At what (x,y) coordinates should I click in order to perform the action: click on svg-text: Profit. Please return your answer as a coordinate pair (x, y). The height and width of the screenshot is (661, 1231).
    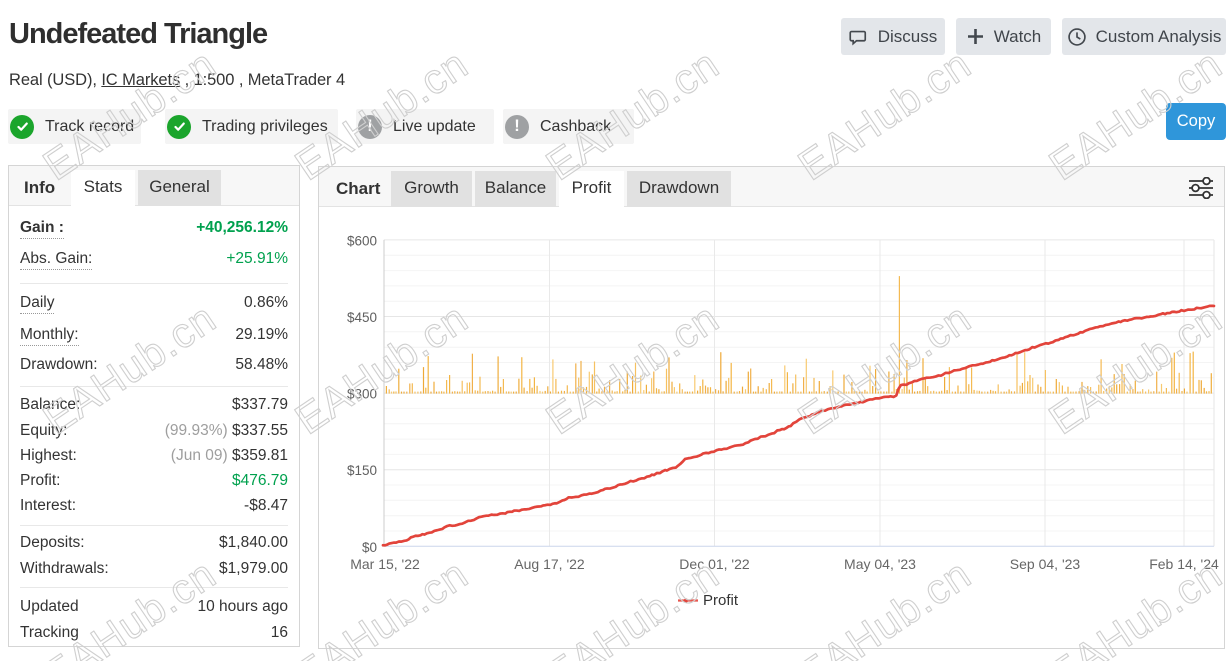
    Looking at the image, I should click on (721, 600).